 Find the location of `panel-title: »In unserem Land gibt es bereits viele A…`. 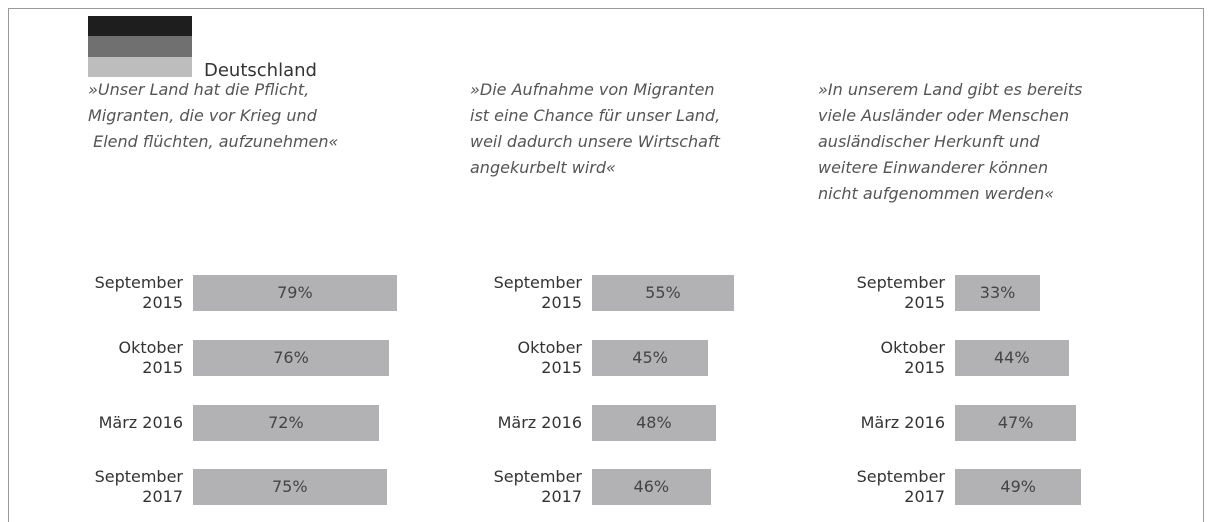

panel-title: »In unserem Land gibt es bereits viele A… is located at coordinates (950, 141).